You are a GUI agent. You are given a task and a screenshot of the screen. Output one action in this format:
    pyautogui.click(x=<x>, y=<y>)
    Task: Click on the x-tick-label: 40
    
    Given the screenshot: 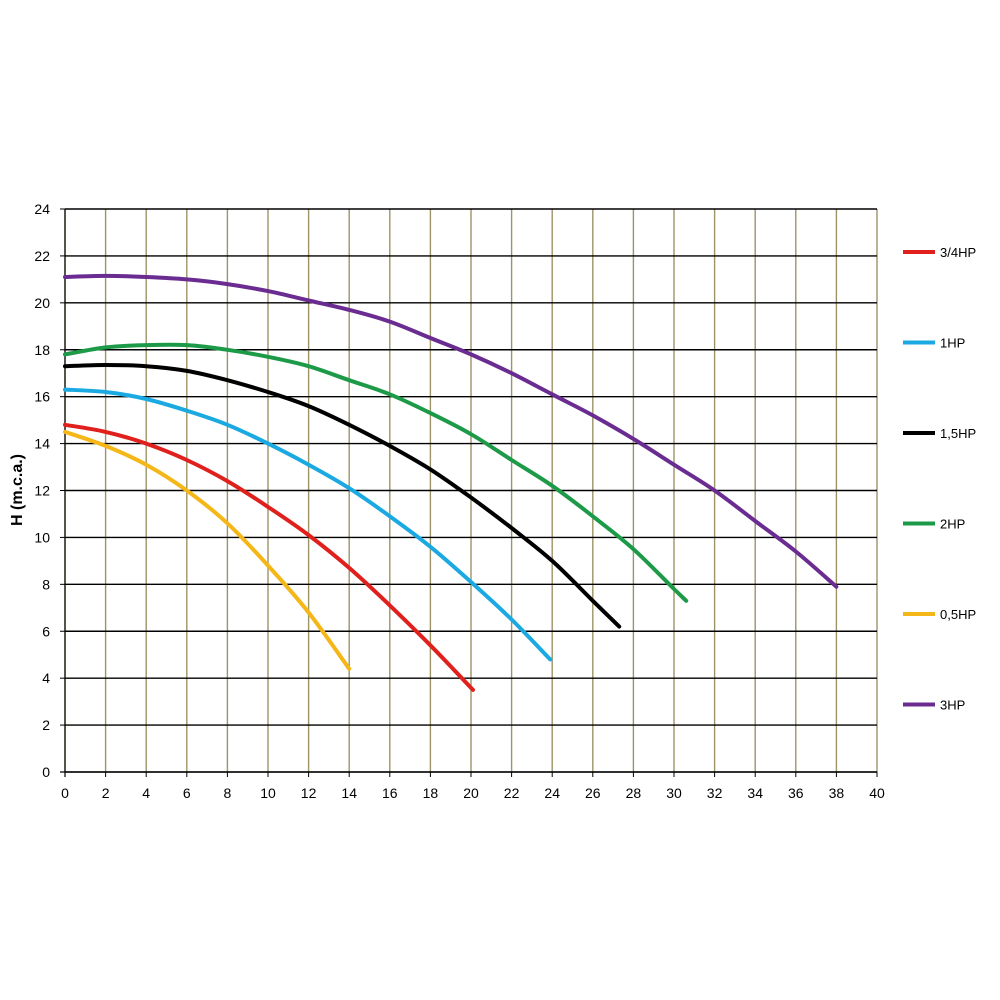 What is the action you would take?
    pyautogui.click(x=877, y=793)
    